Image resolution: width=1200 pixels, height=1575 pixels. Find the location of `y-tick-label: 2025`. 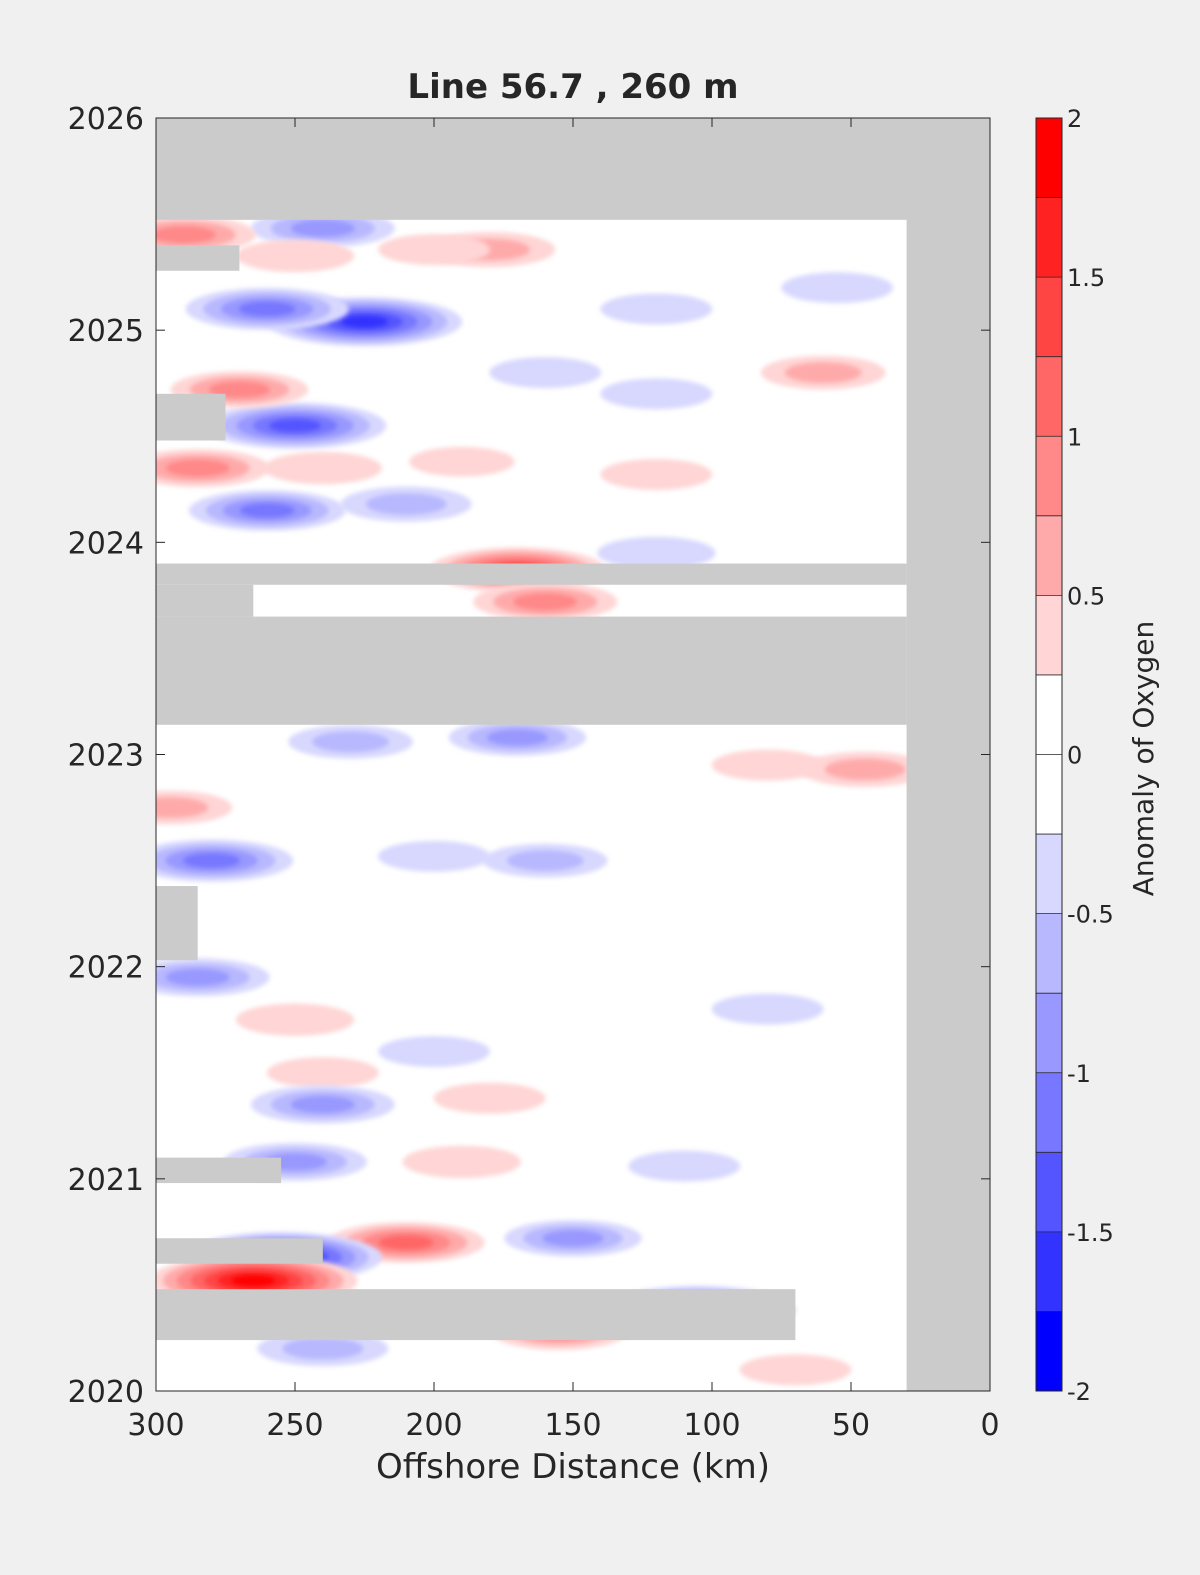

y-tick-label: 2025 is located at coordinates (106, 331).